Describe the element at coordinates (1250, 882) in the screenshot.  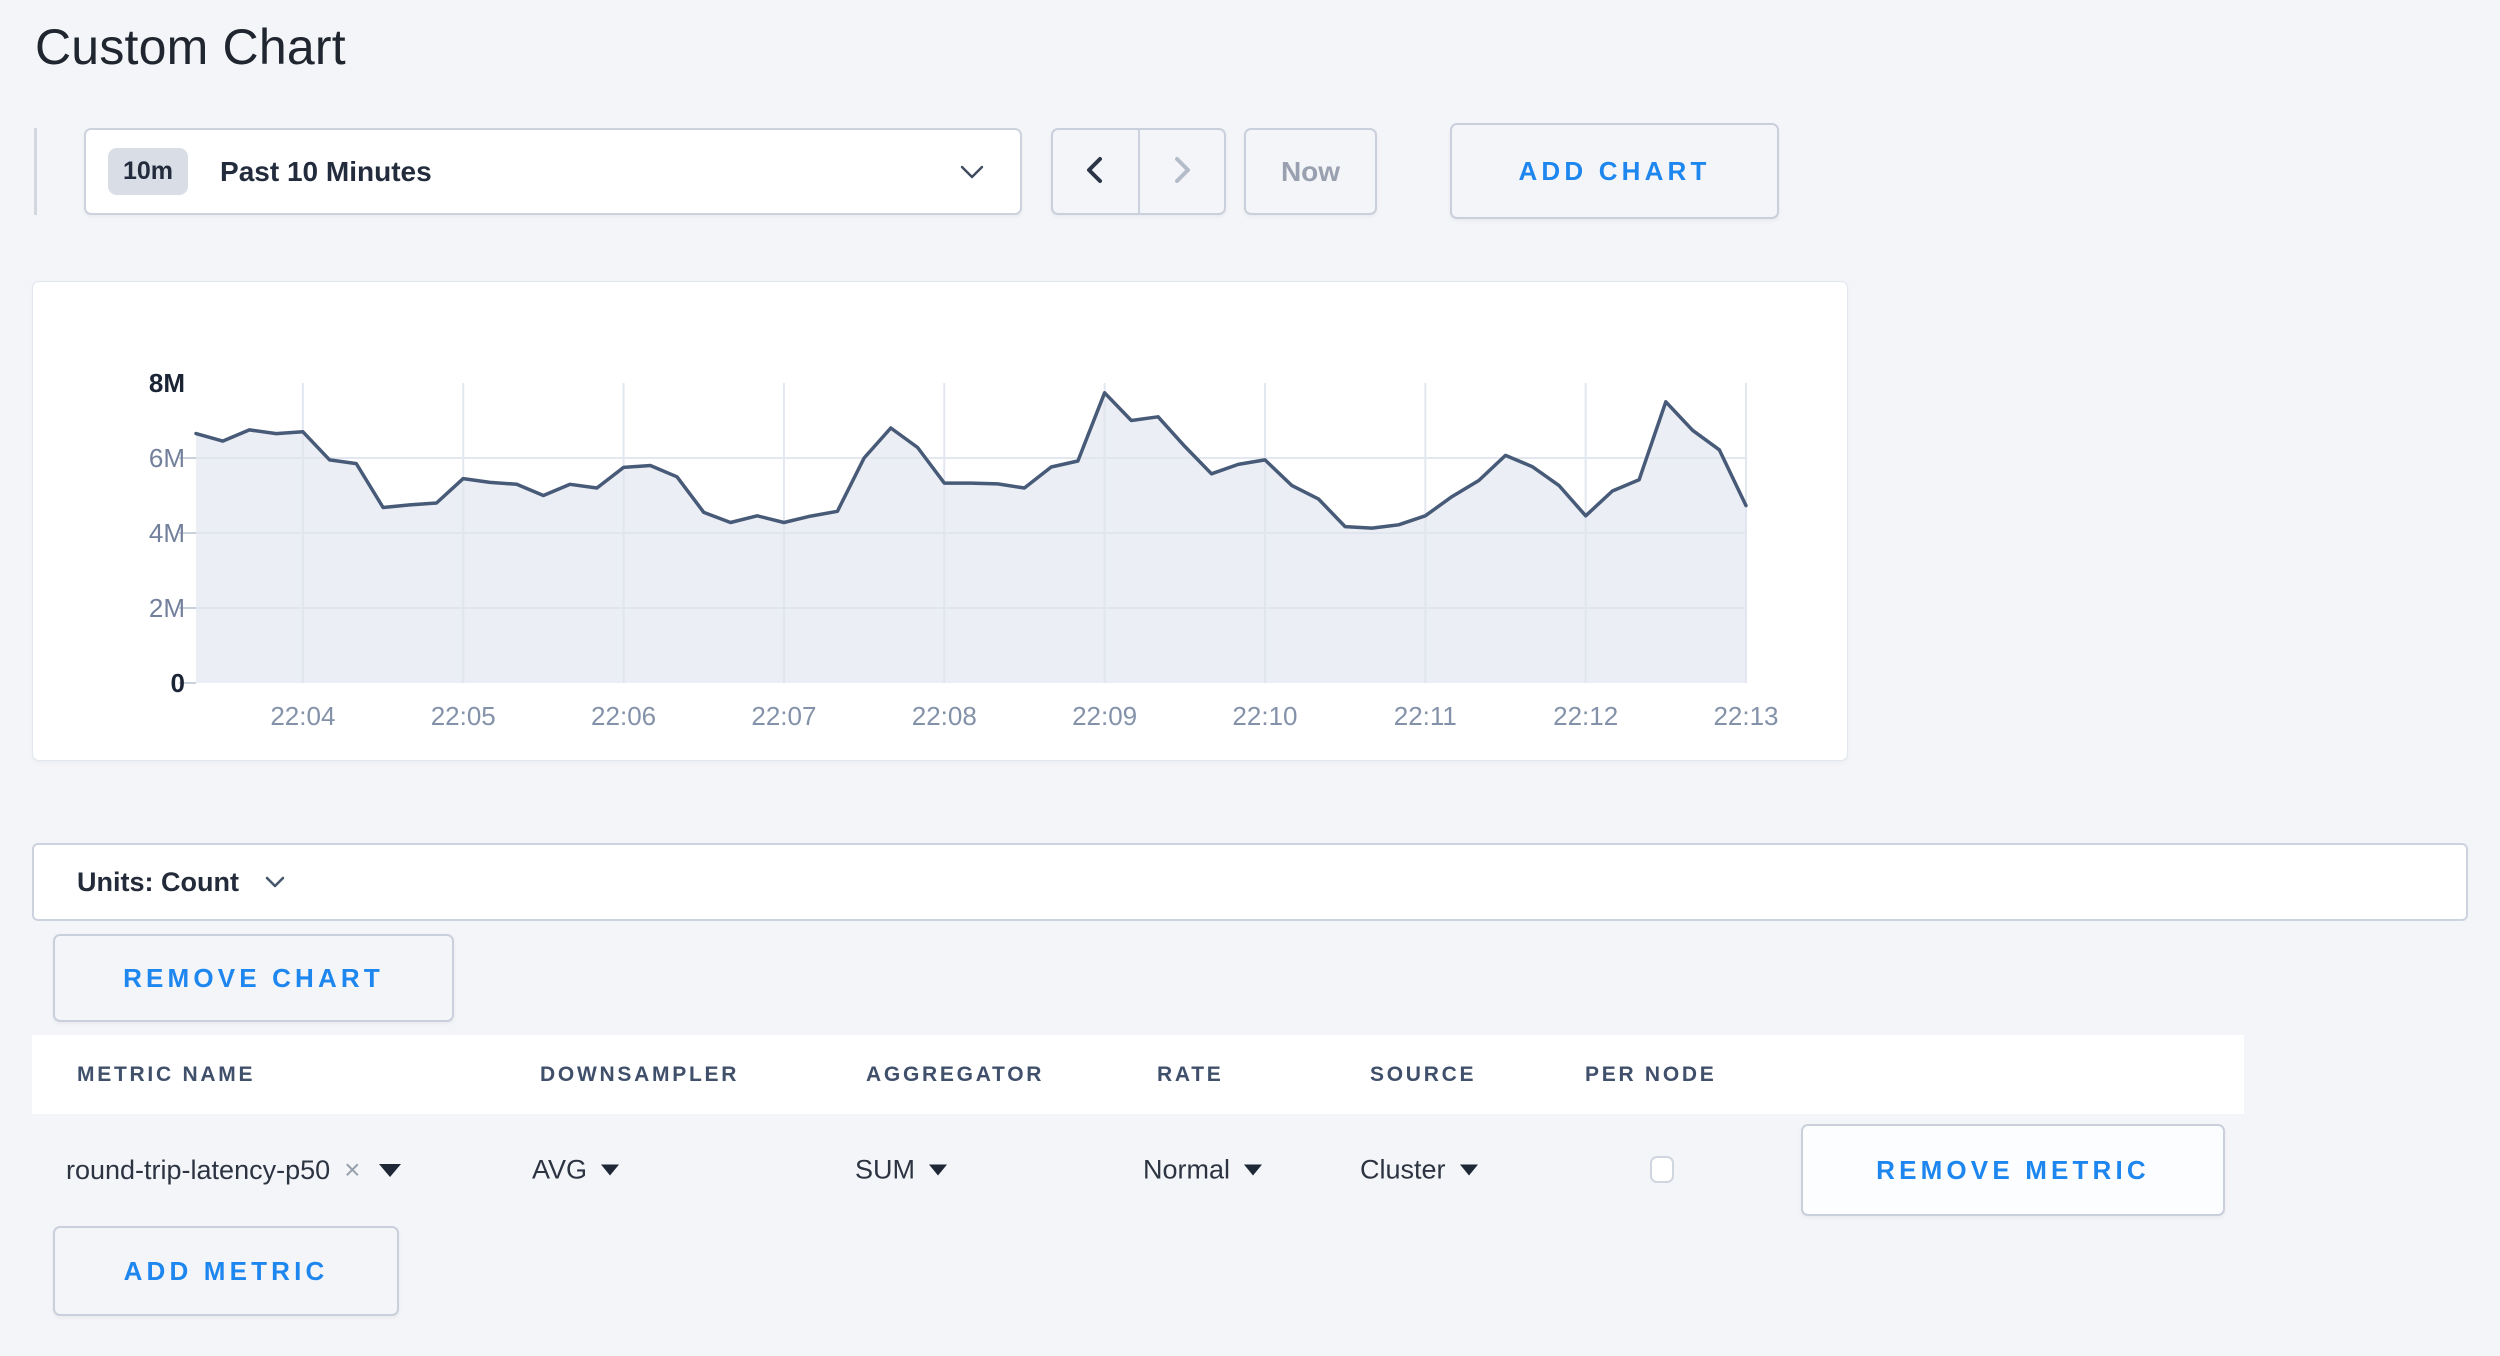
I see `units-select: Units: Count` at that location.